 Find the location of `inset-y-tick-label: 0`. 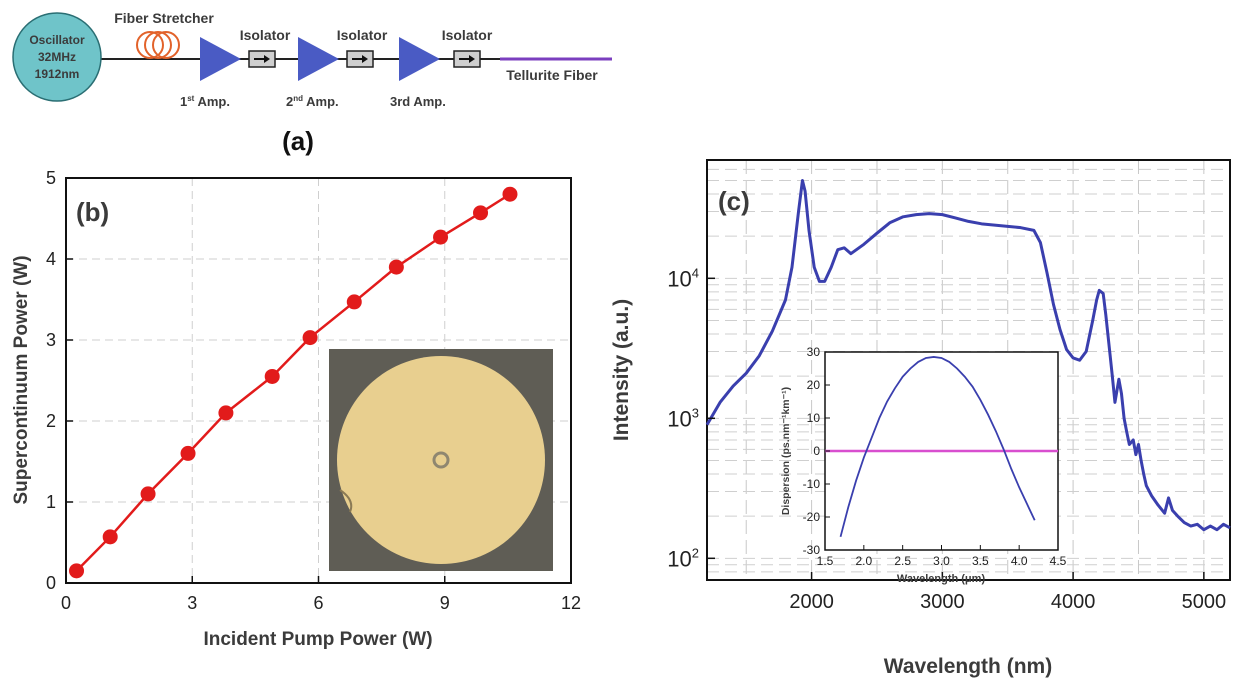

inset-y-tick-label: 0 is located at coordinates (816, 451).